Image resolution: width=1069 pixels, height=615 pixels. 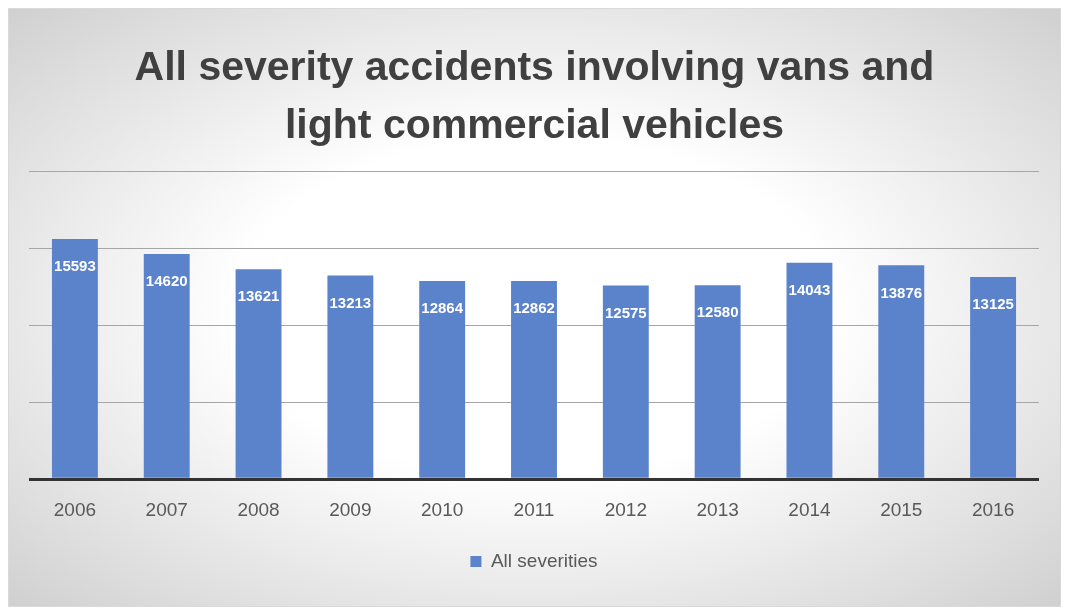 What do you see at coordinates (809, 289) in the screenshot?
I see `data-label: 14043` at bounding box center [809, 289].